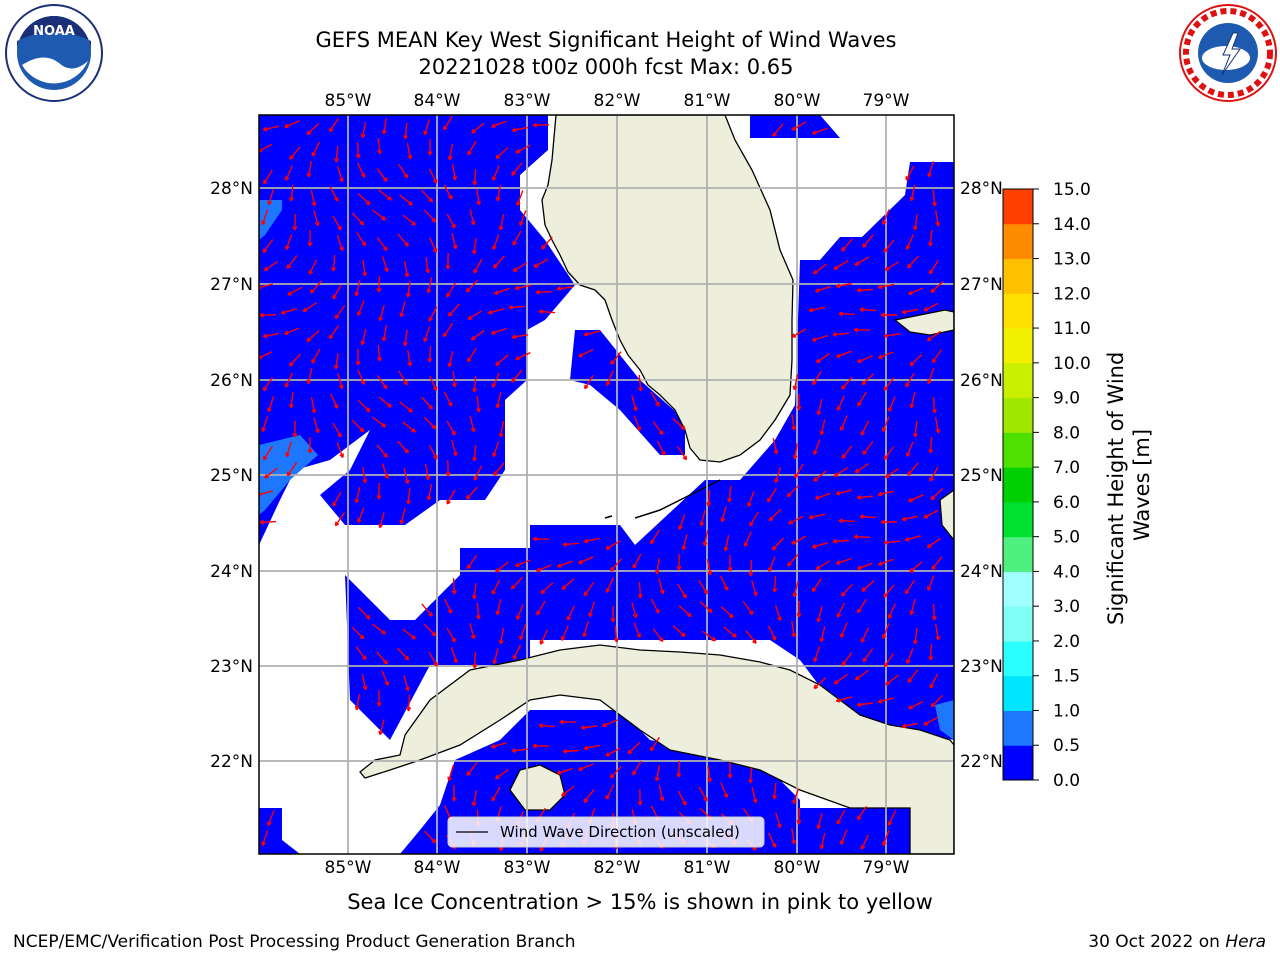  Describe the element at coordinates (617, 101) in the screenshot. I see `lon-label-top: 82°W` at that location.